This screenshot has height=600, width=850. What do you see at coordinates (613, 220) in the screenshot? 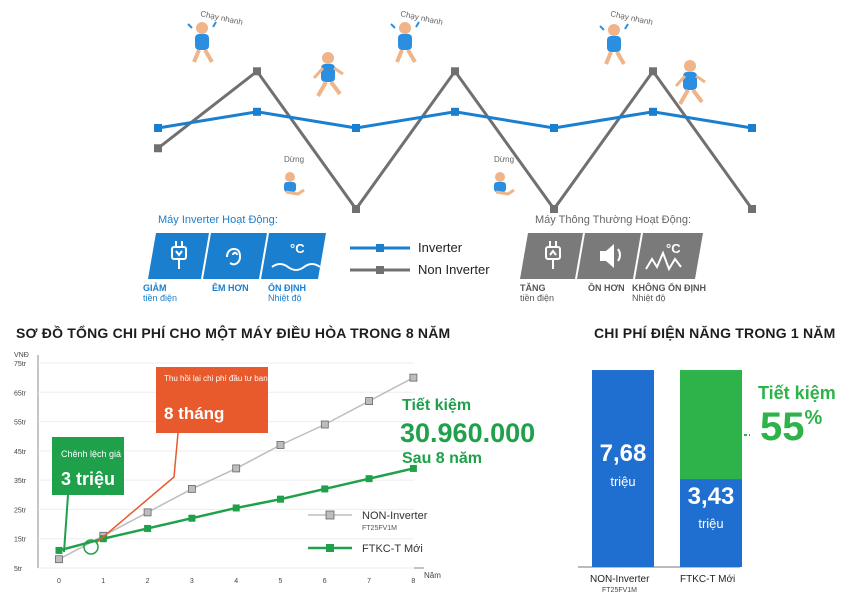
I see `normal-panel-title: Máy Thông Thường Hoạt Động:` at bounding box center [613, 220].